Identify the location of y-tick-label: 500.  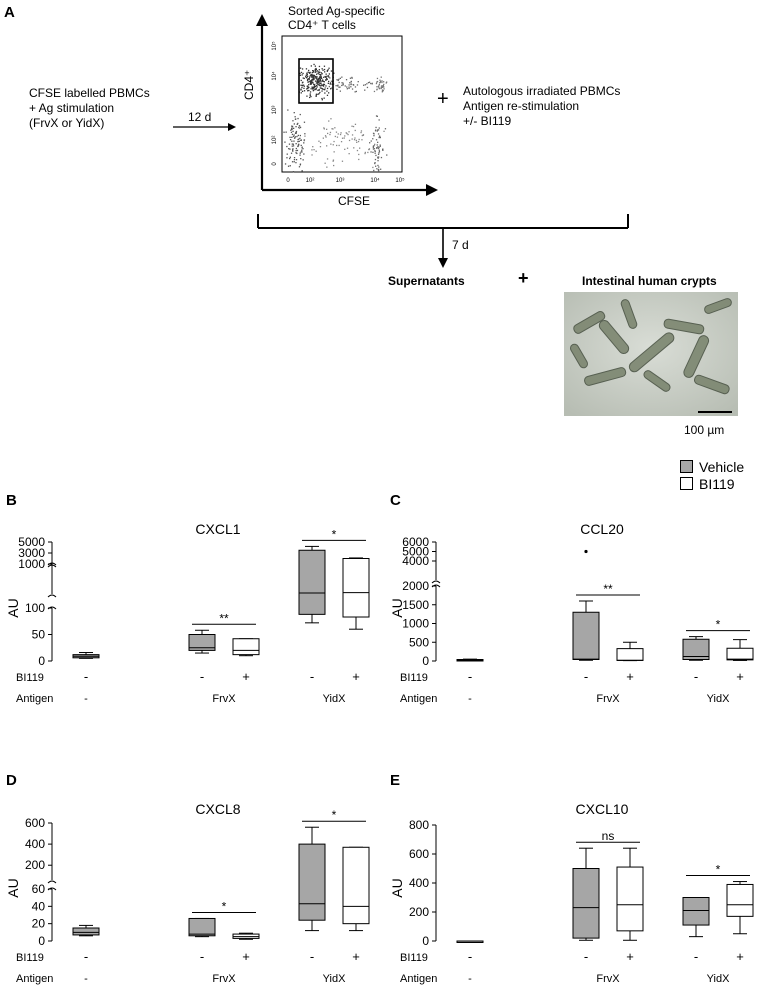
(419, 642).